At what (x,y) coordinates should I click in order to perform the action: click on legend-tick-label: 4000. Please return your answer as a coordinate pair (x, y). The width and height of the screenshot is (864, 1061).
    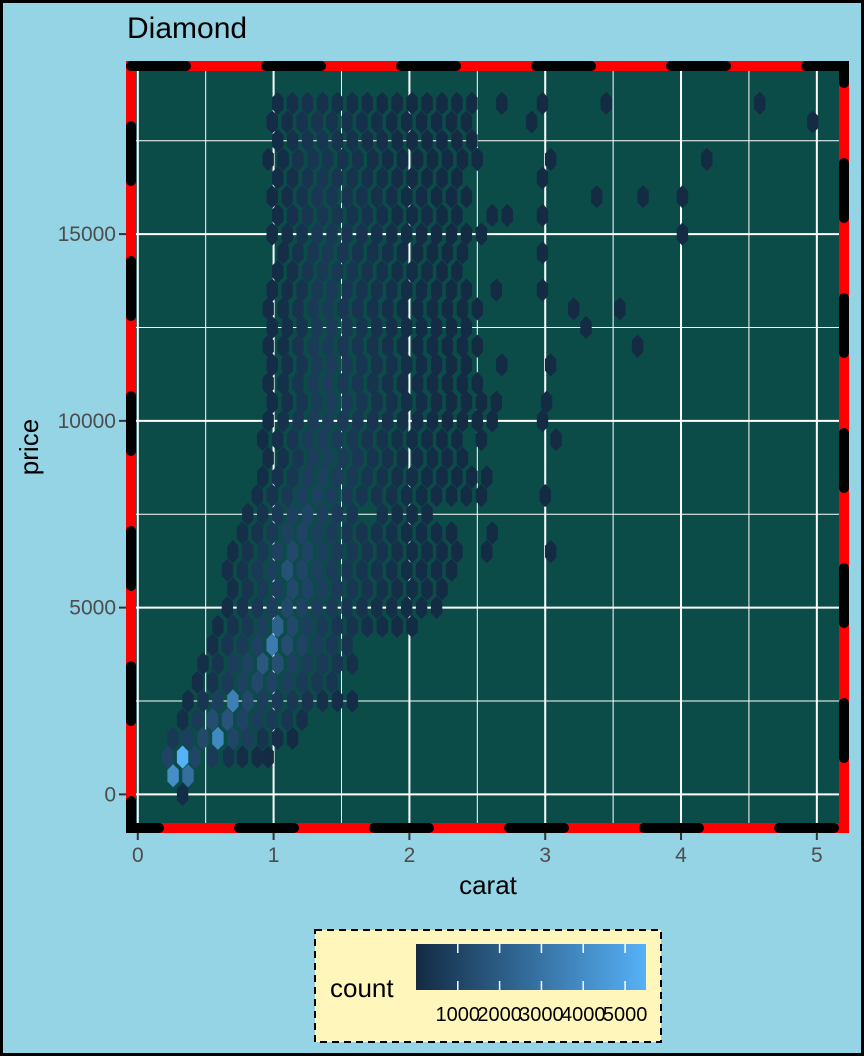
    Looking at the image, I should click on (583, 1015).